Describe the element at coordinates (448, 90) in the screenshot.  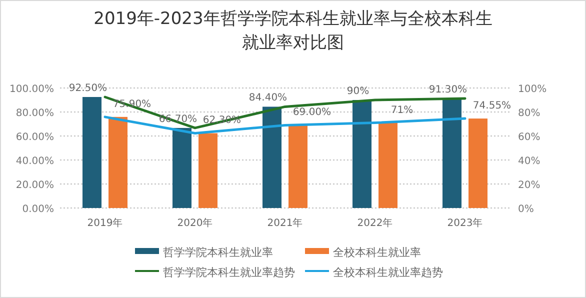
I see `data-label: 91.30%` at that location.